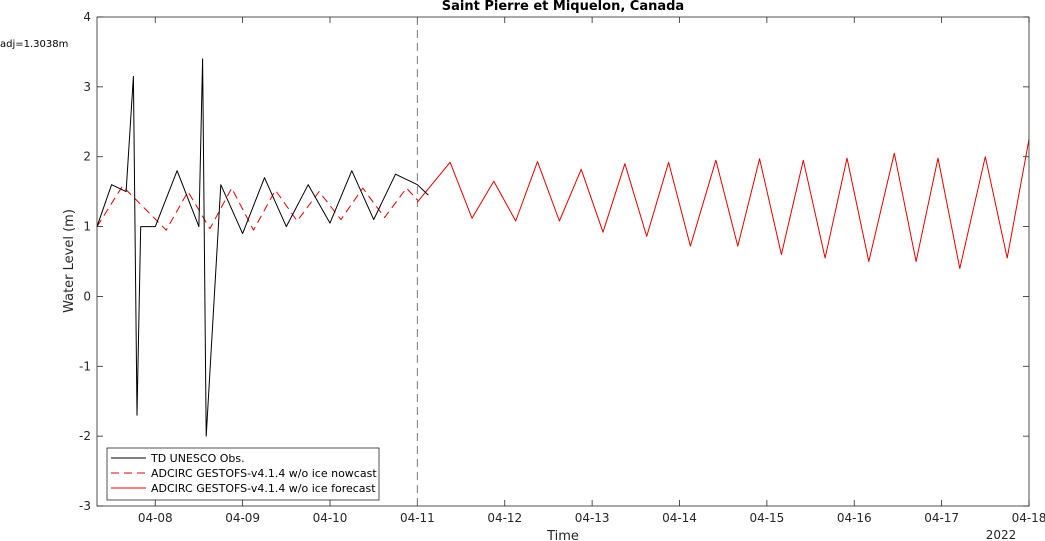  Describe the element at coordinates (263, 488) in the screenshot. I see `legend-label-forecast: ADCIRC GESTOFS-v4.1.4 w/o ice forecast` at that location.